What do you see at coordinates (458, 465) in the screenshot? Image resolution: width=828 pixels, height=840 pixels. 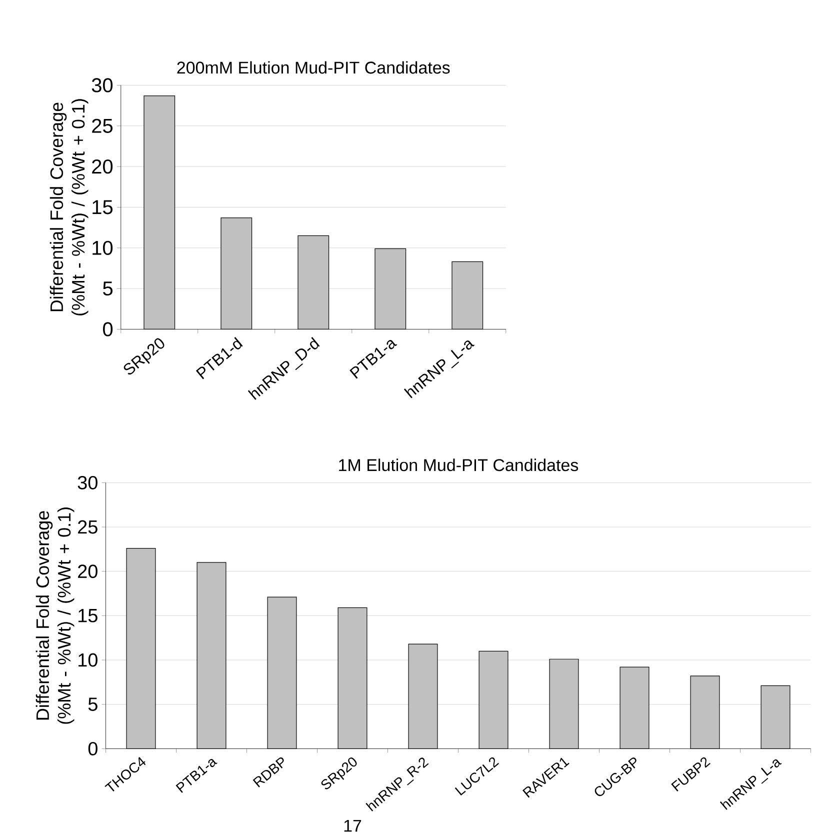 I see `chart-title: 1M Elution Mud-PIT Candidates` at bounding box center [458, 465].